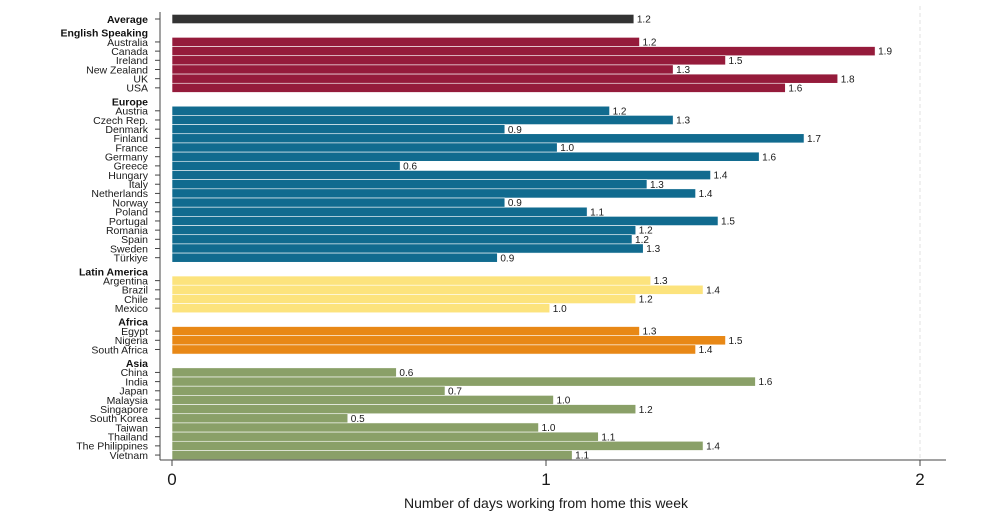  What do you see at coordinates (117, 70) in the screenshot?
I see `category-label: New Zealand` at bounding box center [117, 70].